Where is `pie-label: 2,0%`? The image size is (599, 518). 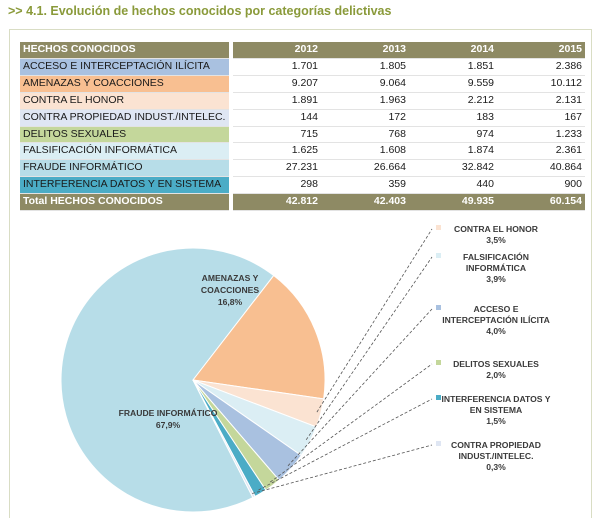
pie-label: 2,0% is located at coordinates (496, 375).